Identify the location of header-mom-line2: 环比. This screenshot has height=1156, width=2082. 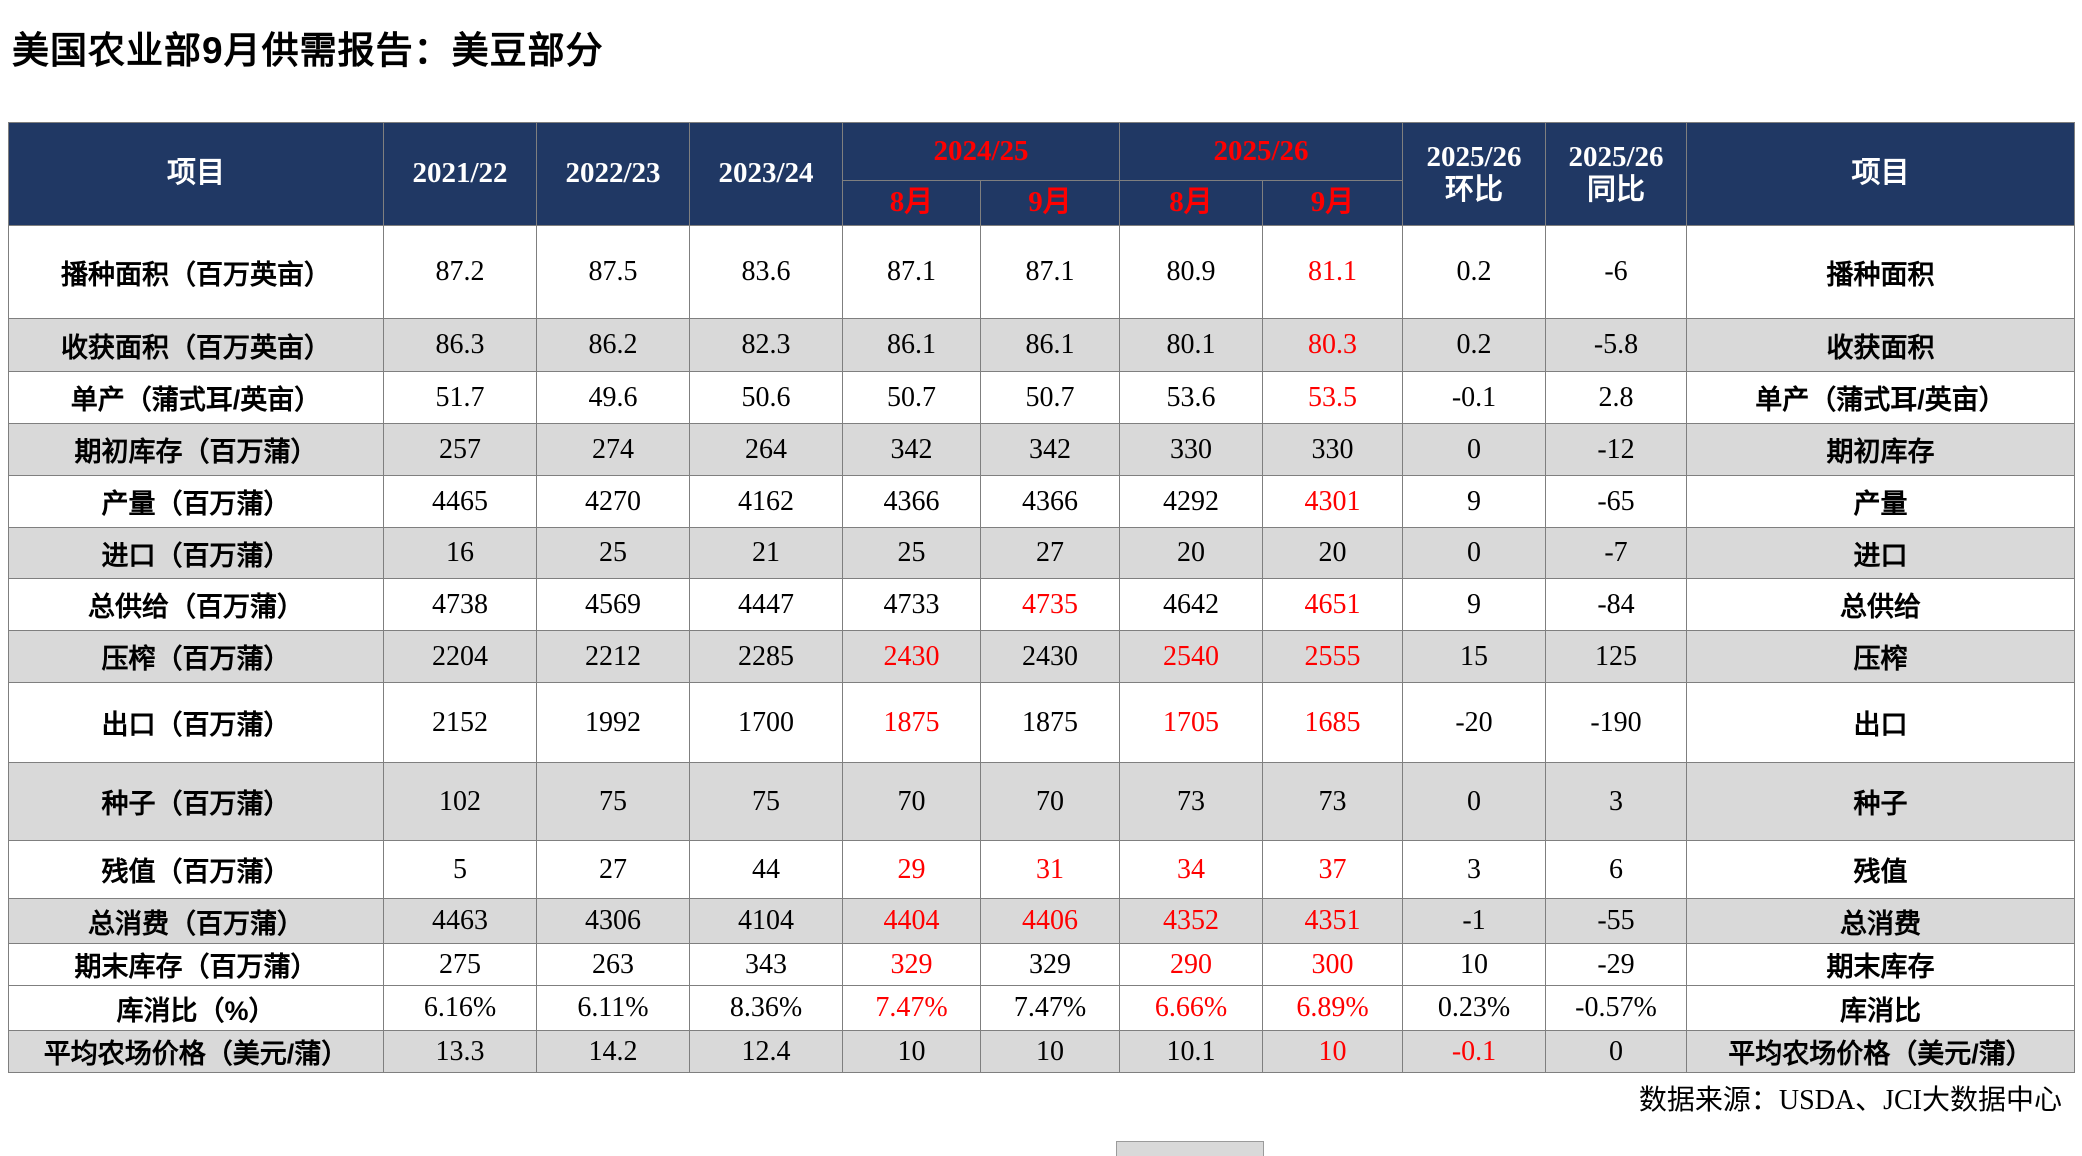
(1473, 190).